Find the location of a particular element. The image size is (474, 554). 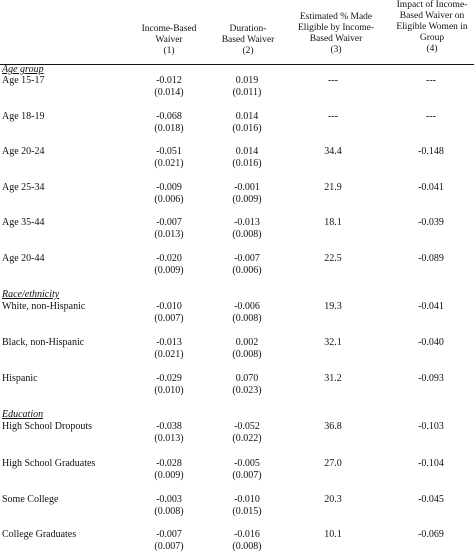

header-rule is located at coordinates (237, 64).